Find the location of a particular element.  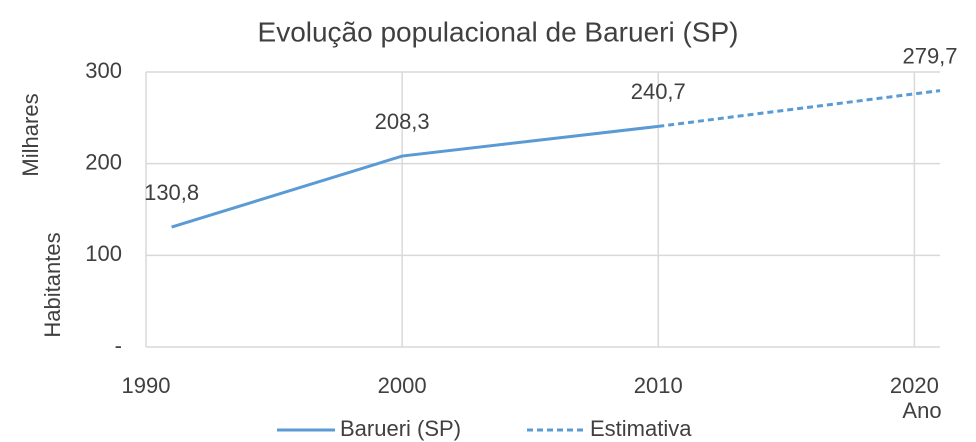

x-axis-label: Ano is located at coordinates (921, 410).